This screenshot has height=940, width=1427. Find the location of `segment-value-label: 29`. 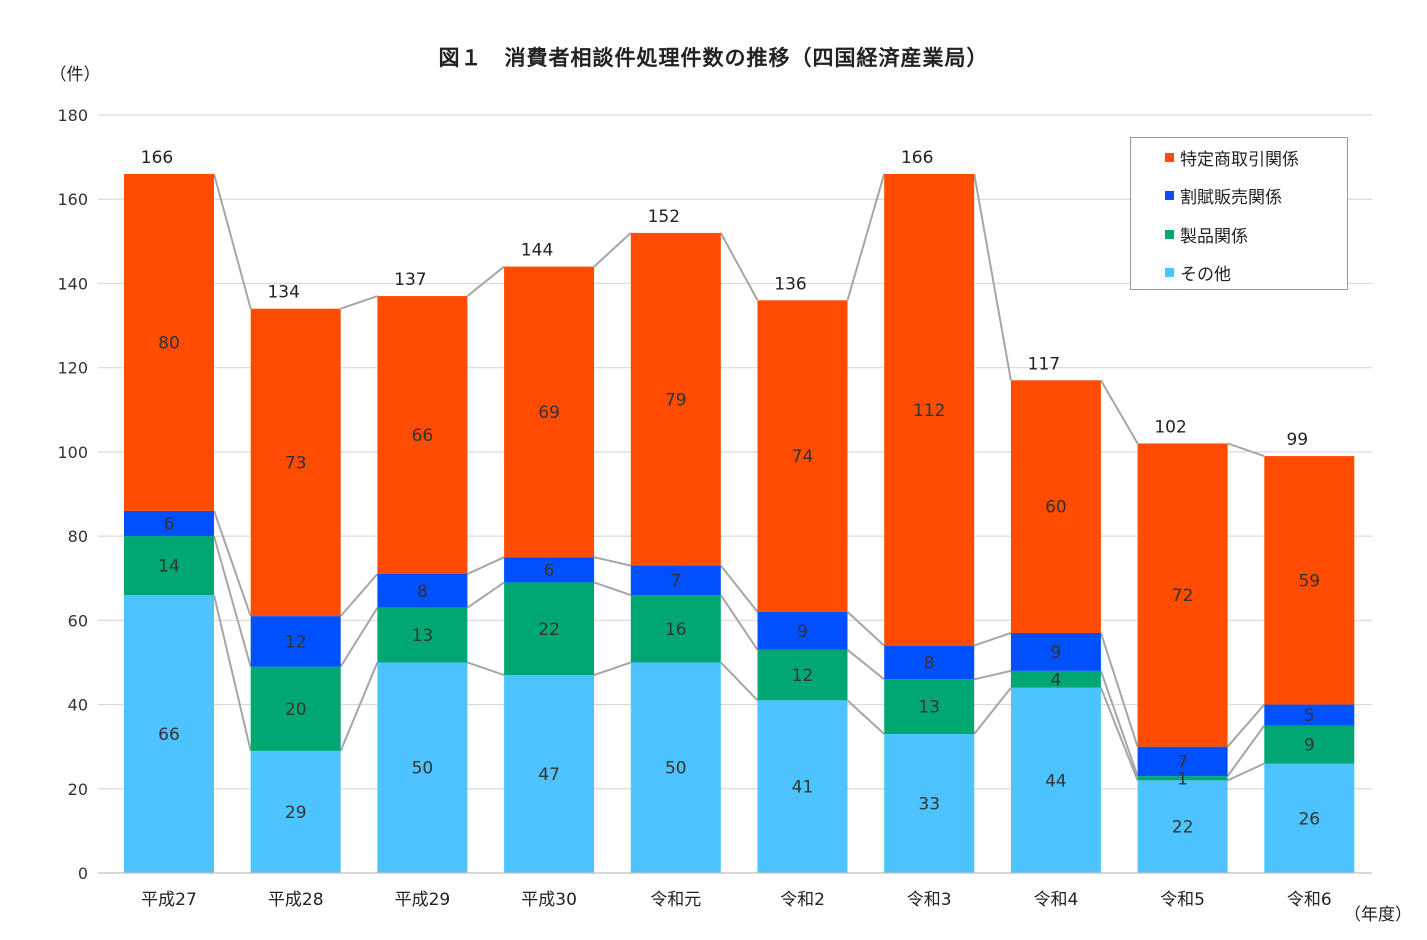

segment-value-label: 29 is located at coordinates (296, 813).